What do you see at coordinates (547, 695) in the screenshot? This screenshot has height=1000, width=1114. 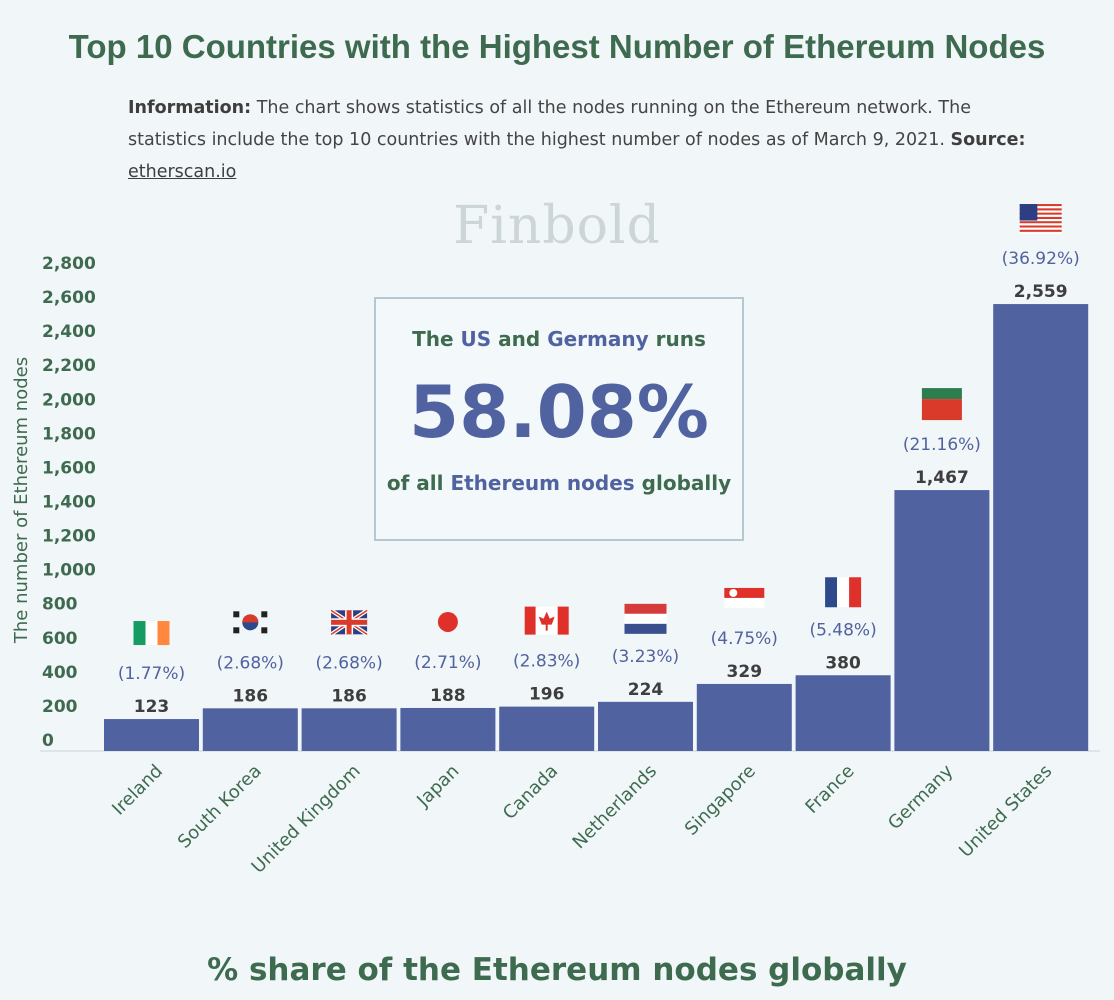 I see `bar-value-label: 196` at bounding box center [547, 695].